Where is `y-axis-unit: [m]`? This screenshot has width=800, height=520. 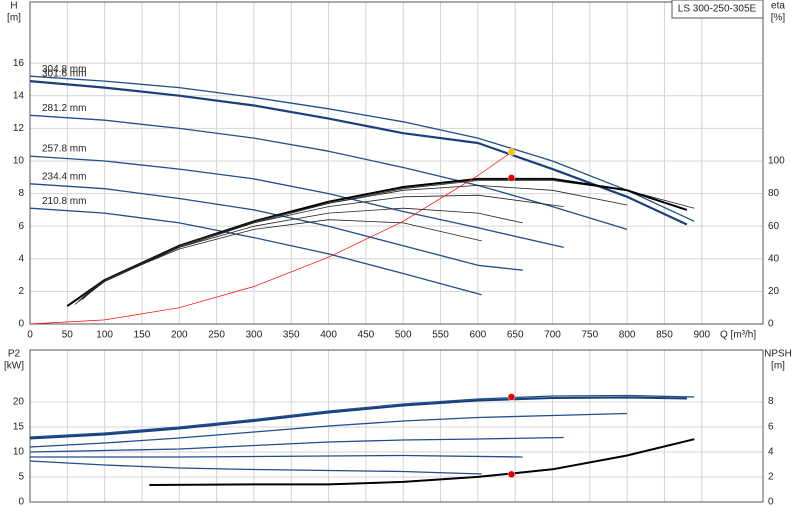
y-axis-unit: [m] is located at coordinates (14, 18).